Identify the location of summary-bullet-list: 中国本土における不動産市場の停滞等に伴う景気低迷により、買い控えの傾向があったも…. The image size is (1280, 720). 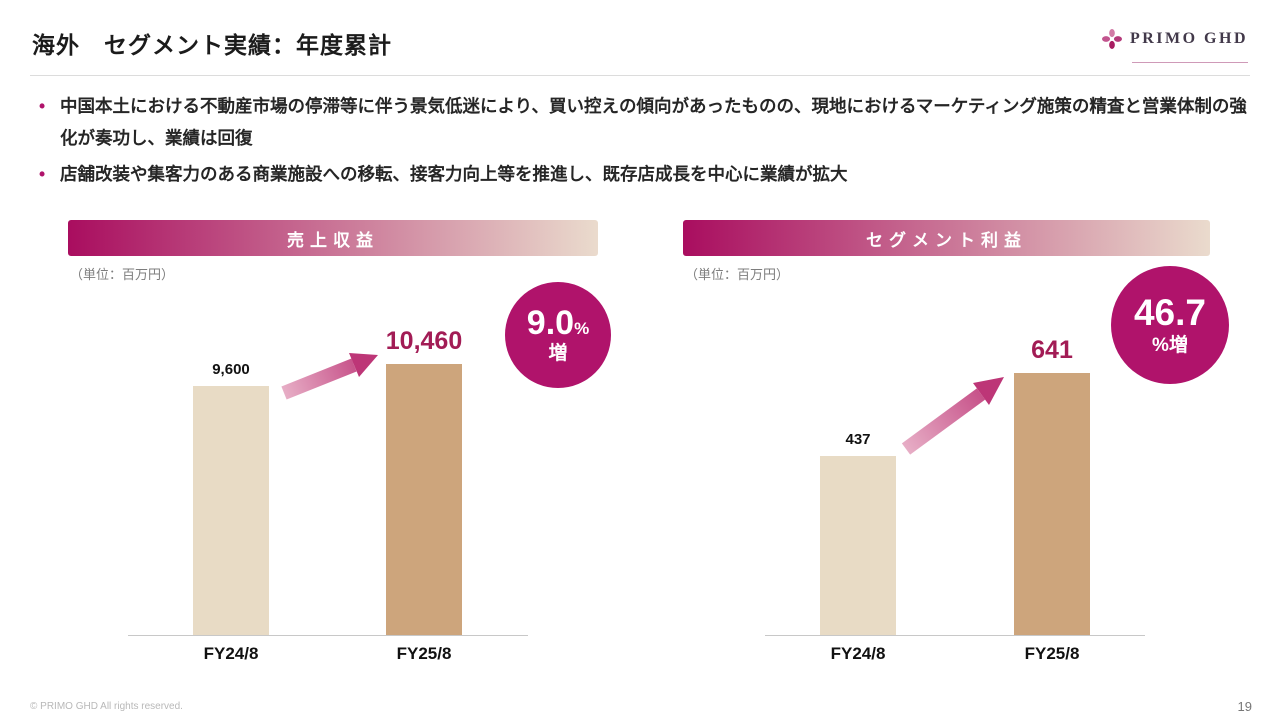
(642, 141).